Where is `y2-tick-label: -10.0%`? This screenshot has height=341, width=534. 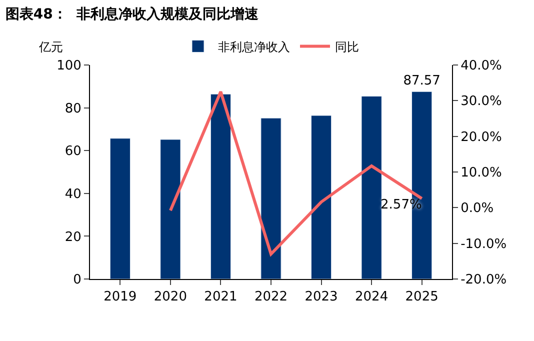 y2-tick-label: -10.0% is located at coordinates (483, 244).